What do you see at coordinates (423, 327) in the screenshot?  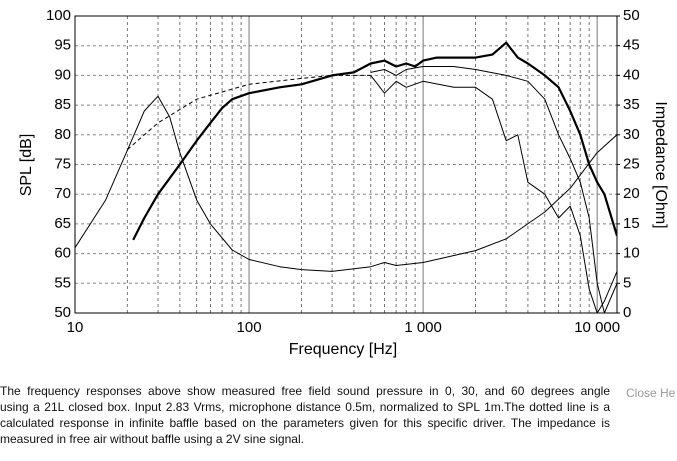 I see `x-tick-label: 1 000` at bounding box center [423, 327].